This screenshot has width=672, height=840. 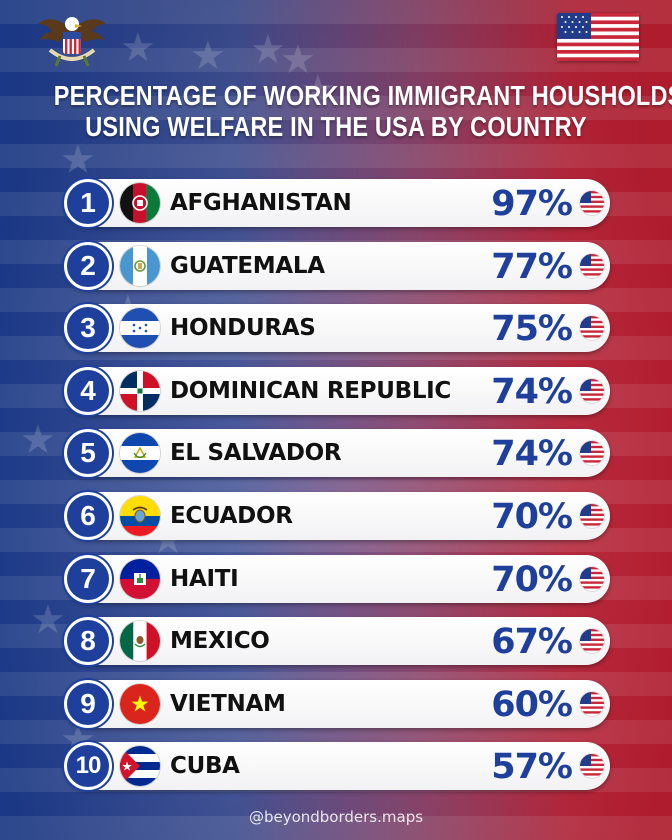 What do you see at coordinates (72, 42) in the screenshot?
I see `us-eagle-seal-icon` at bounding box center [72, 42].